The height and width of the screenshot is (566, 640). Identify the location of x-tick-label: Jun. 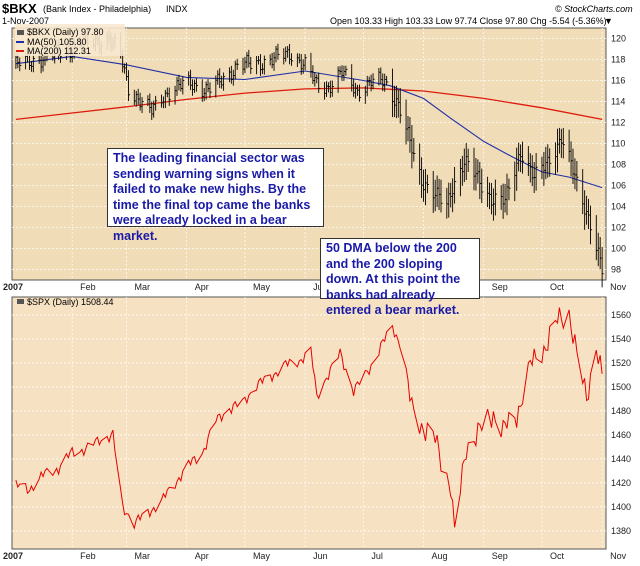
(320, 556).